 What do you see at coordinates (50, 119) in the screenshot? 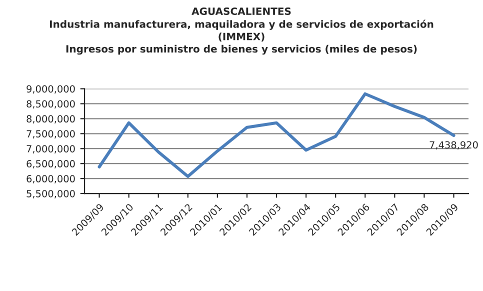
I see `y-tick-label: 8,000,000` at bounding box center [50, 119].